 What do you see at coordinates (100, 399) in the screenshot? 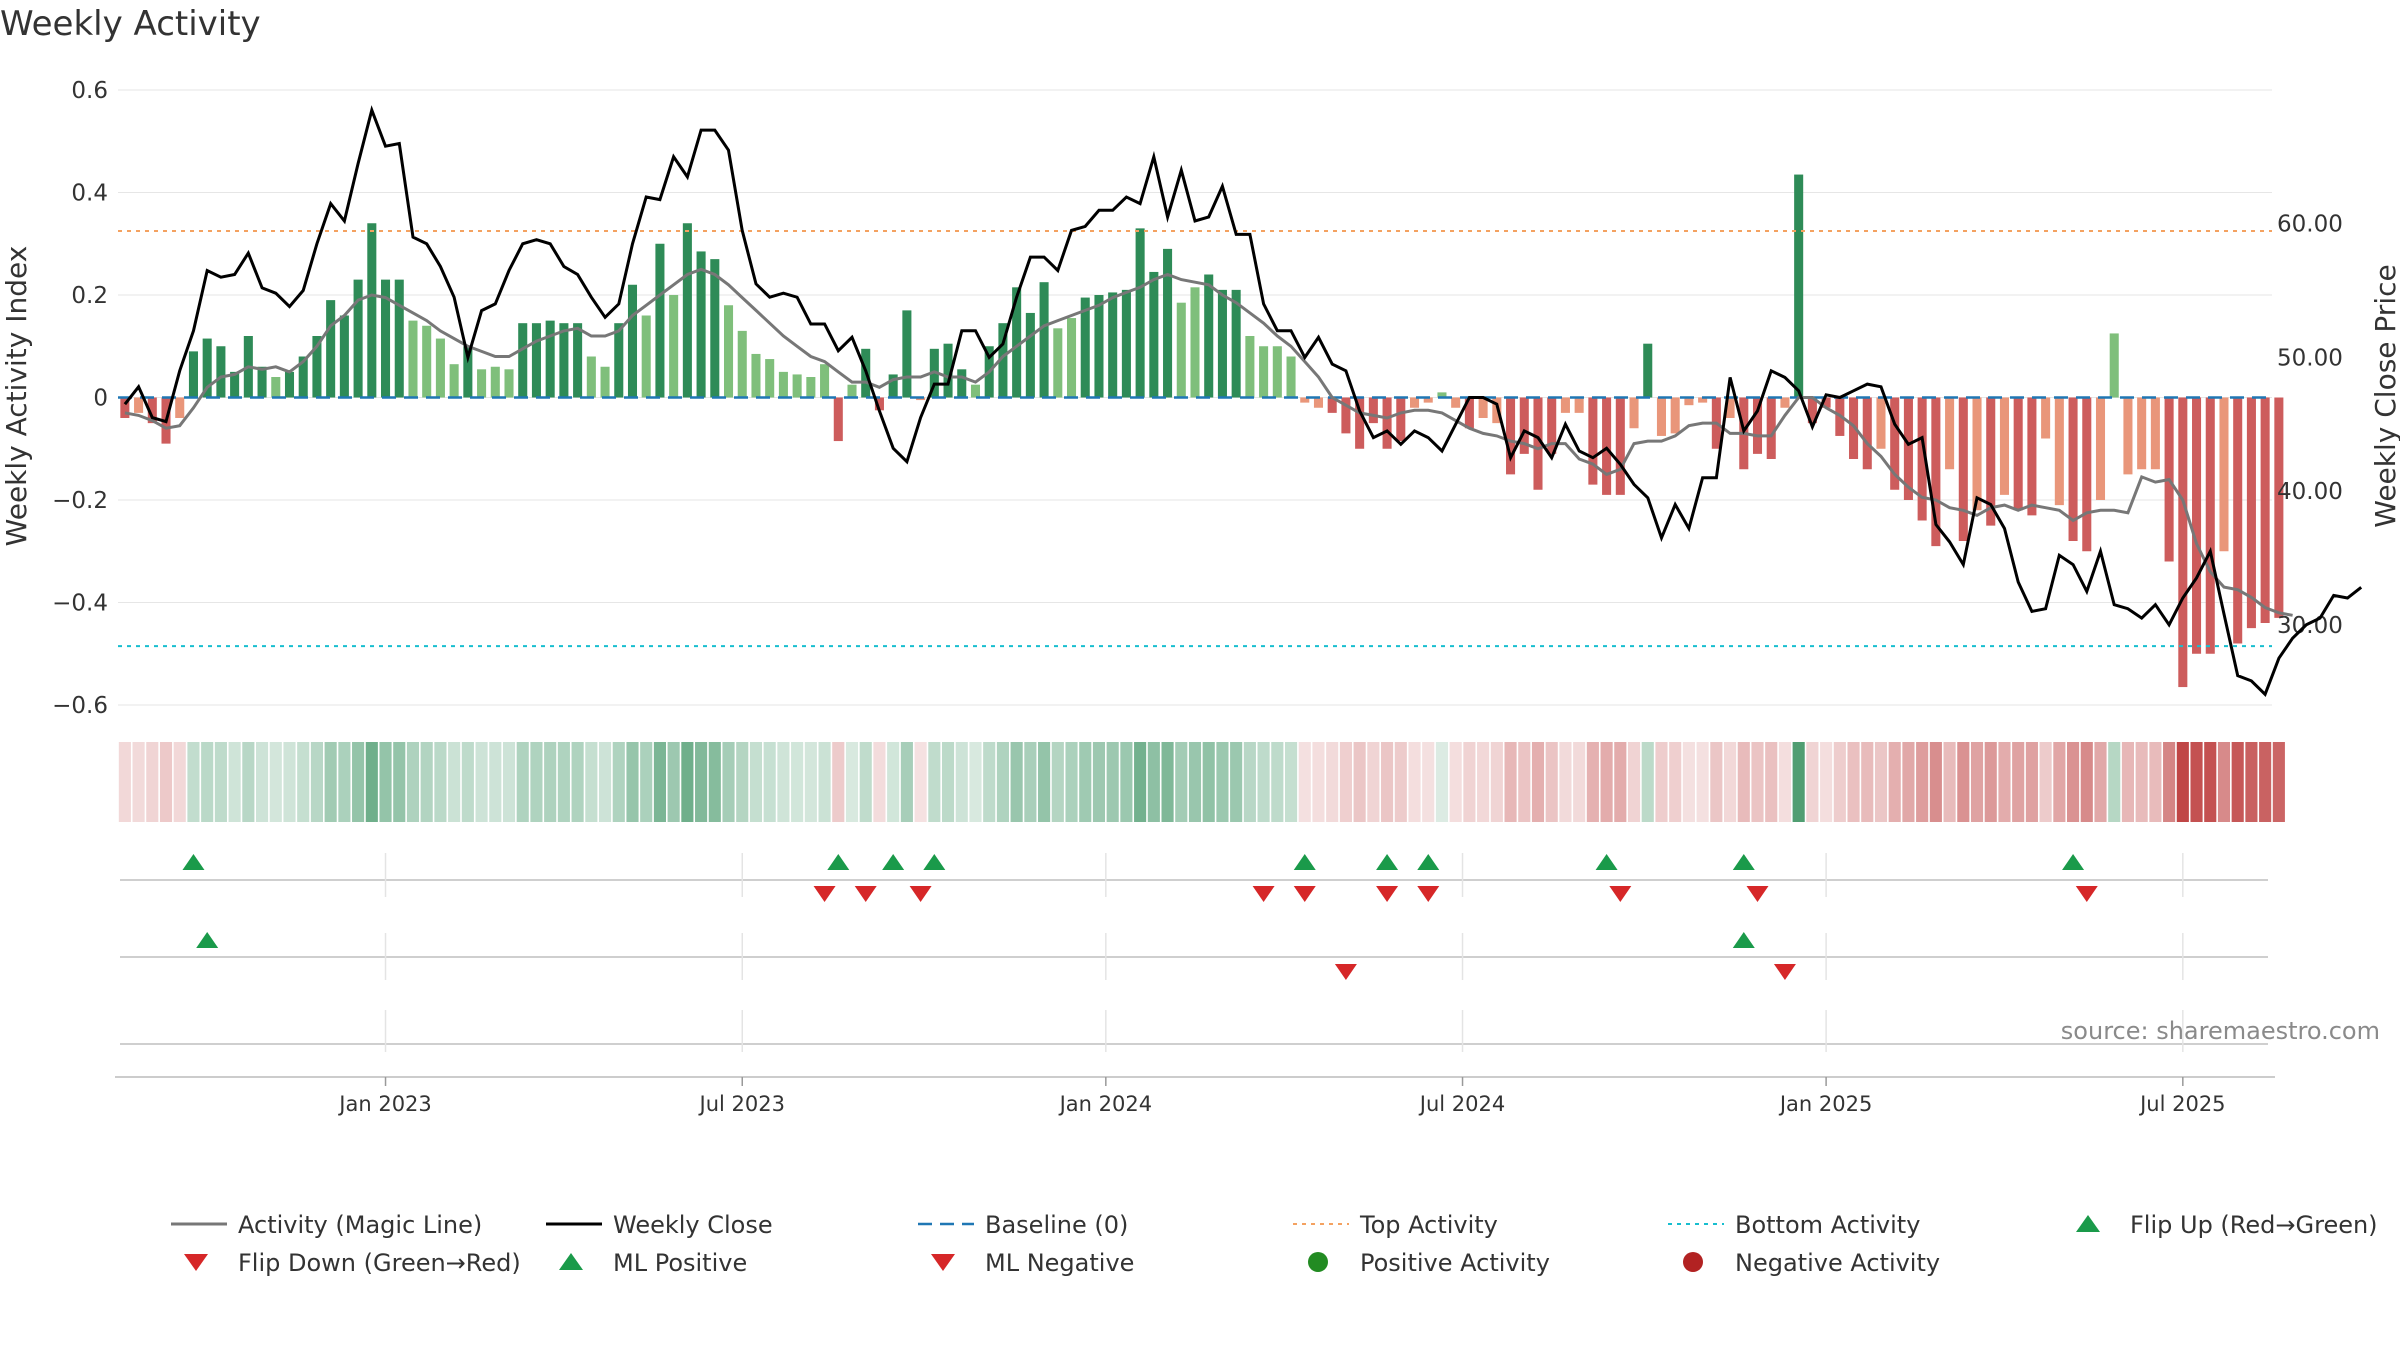
I see `y-left-tick-label: 0` at bounding box center [100, 399].